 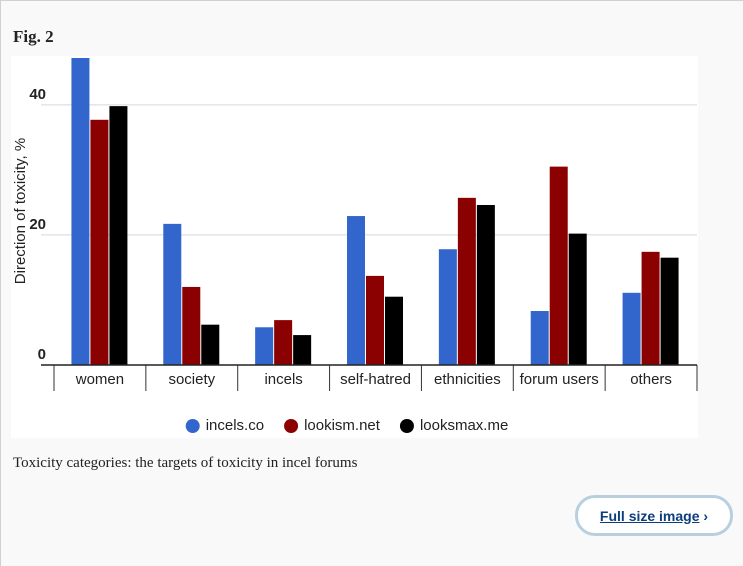 What do you see at coordinates (467, 379) in the screenshot?
I see `x-tick-label: ethnicities` at bounding box center [467, 379].